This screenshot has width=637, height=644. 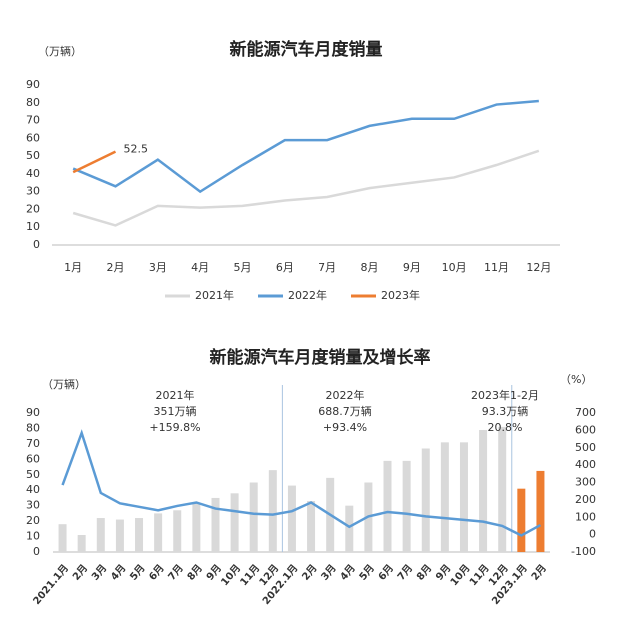 What do you see at coordinates (345, 411) in the screenshot?
I see `annotation: 688.7万辆` at bounding box center [345, 411].